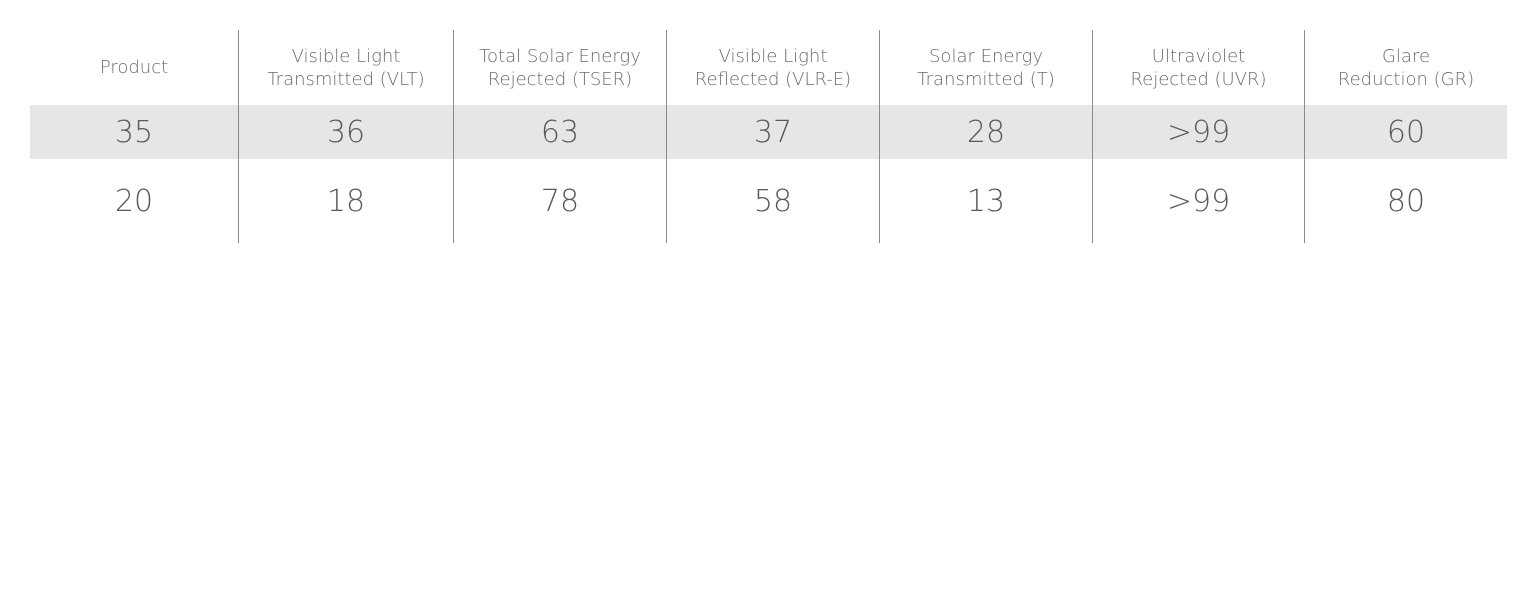  Describe the element at coordinates (986, 79) in the screenshot. I see `header-text: Transmitted (T)` at that location.